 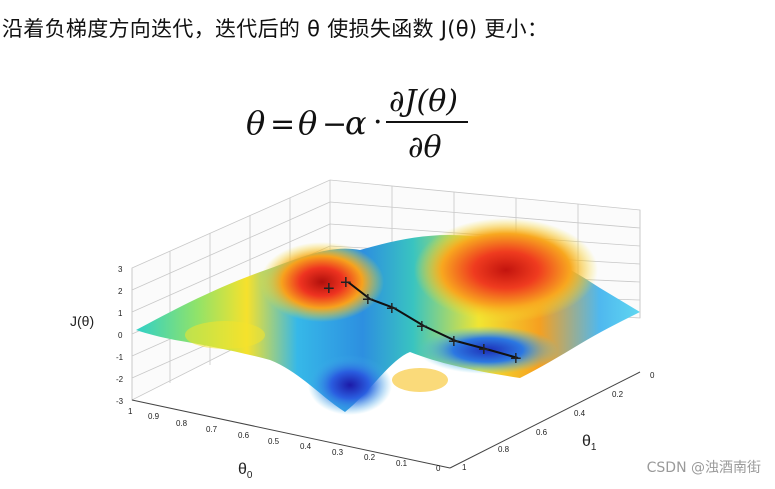 I want to click on x-tick: 0.5, so click(x=274, y=441).